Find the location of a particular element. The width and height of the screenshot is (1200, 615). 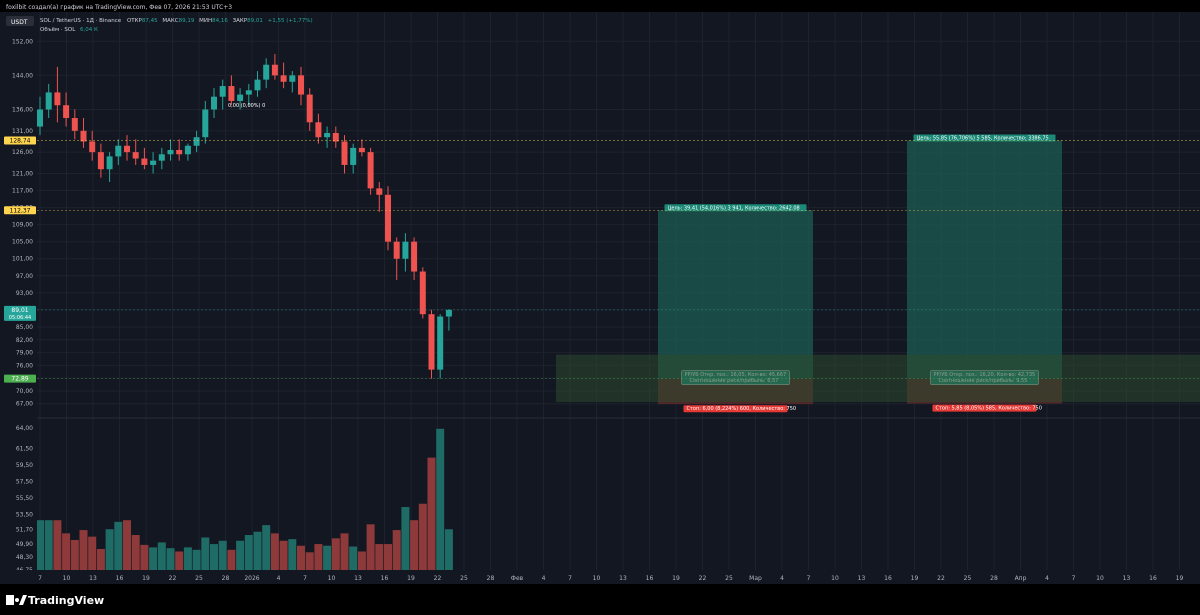

tradingview-logo: TradingView is located at coordinates (55, 600).